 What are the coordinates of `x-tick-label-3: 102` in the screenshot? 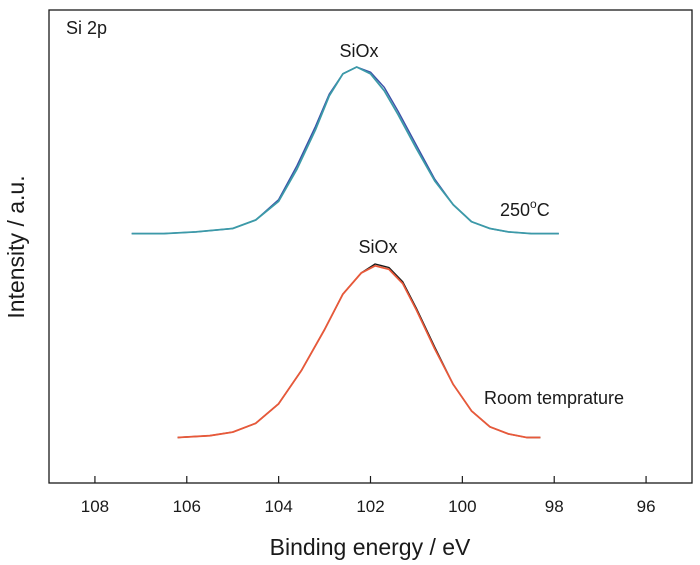 It's located at (370, 506).